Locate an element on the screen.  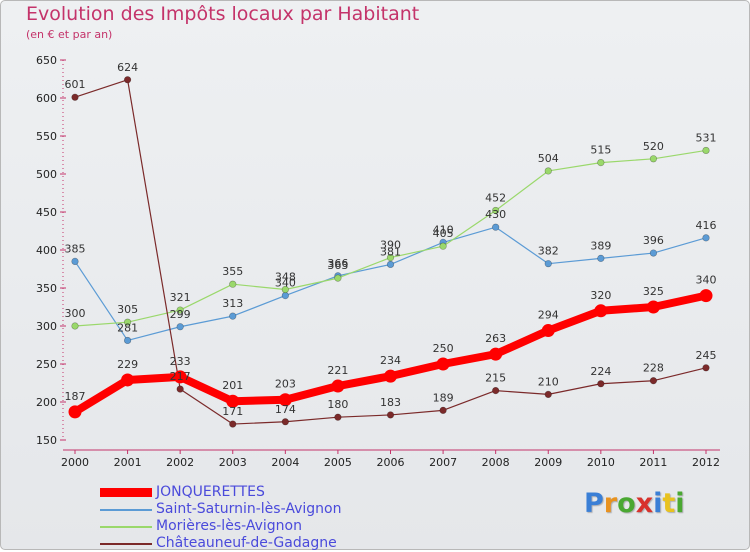
brand-logo: Proxiti is located at coordinates (634, 503).